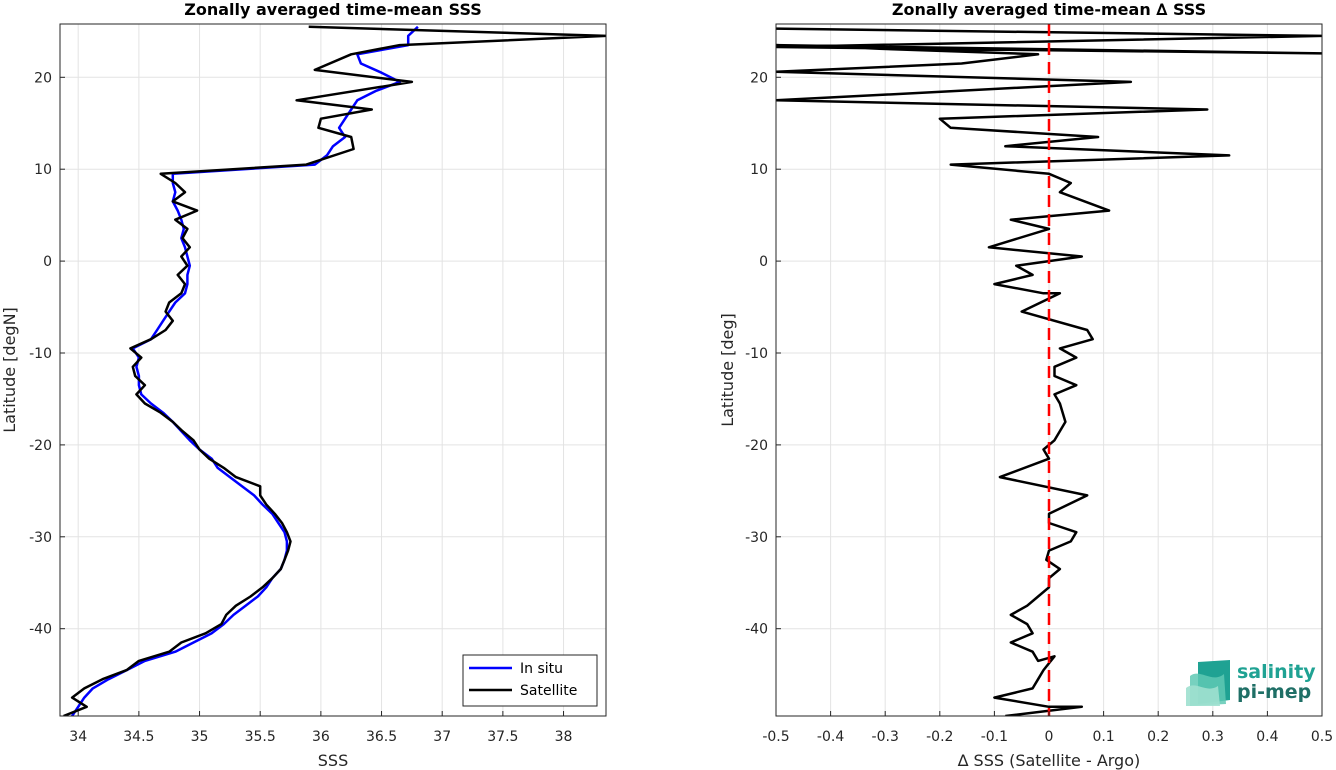 The width and height of the screenshot is (1336, 770). Describe the element at coordinates (333, 9) in the screenshot. I see `left-chart-title: Zonally averaged time-mean SSS` at that location.